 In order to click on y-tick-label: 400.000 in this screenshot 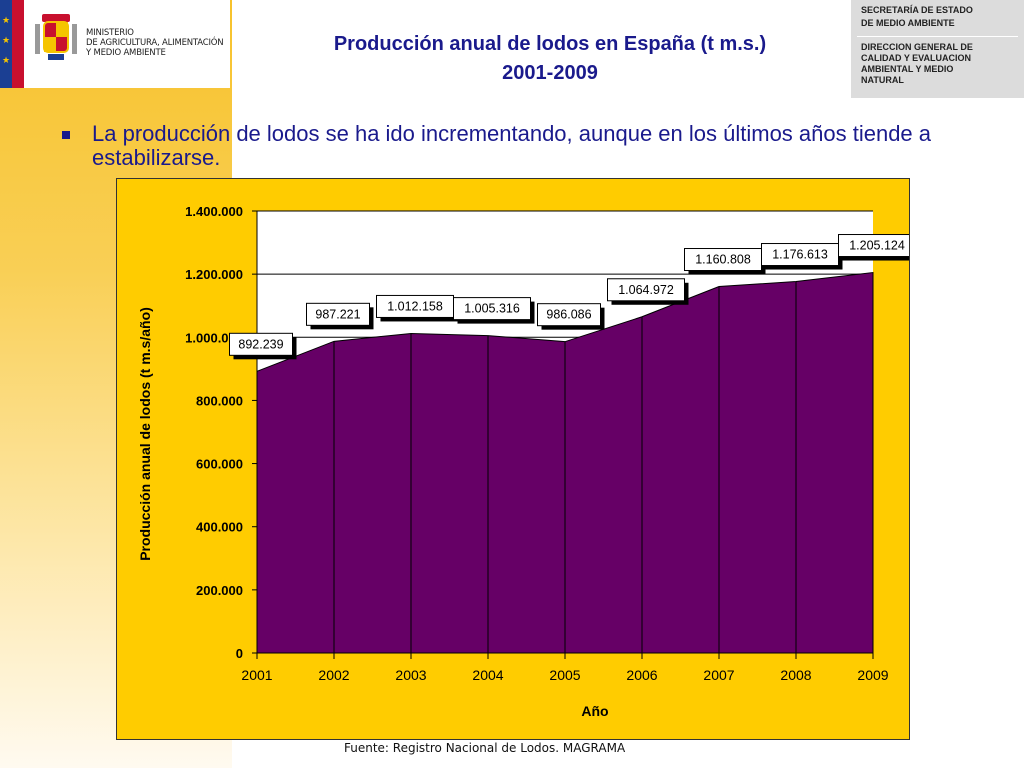, I will do `click(219, 527)`.